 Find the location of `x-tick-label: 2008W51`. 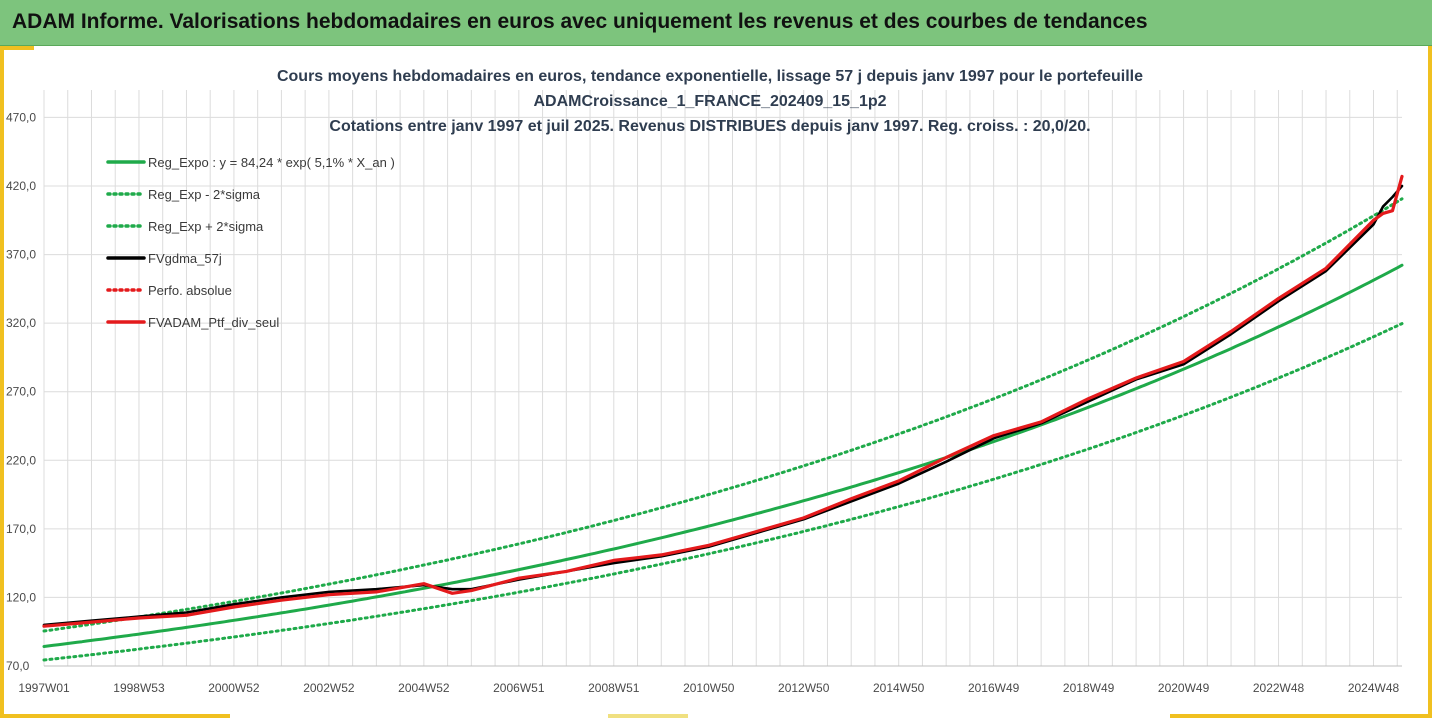

x-tick-label: 2008W51 is located at coordinates (614, 688).